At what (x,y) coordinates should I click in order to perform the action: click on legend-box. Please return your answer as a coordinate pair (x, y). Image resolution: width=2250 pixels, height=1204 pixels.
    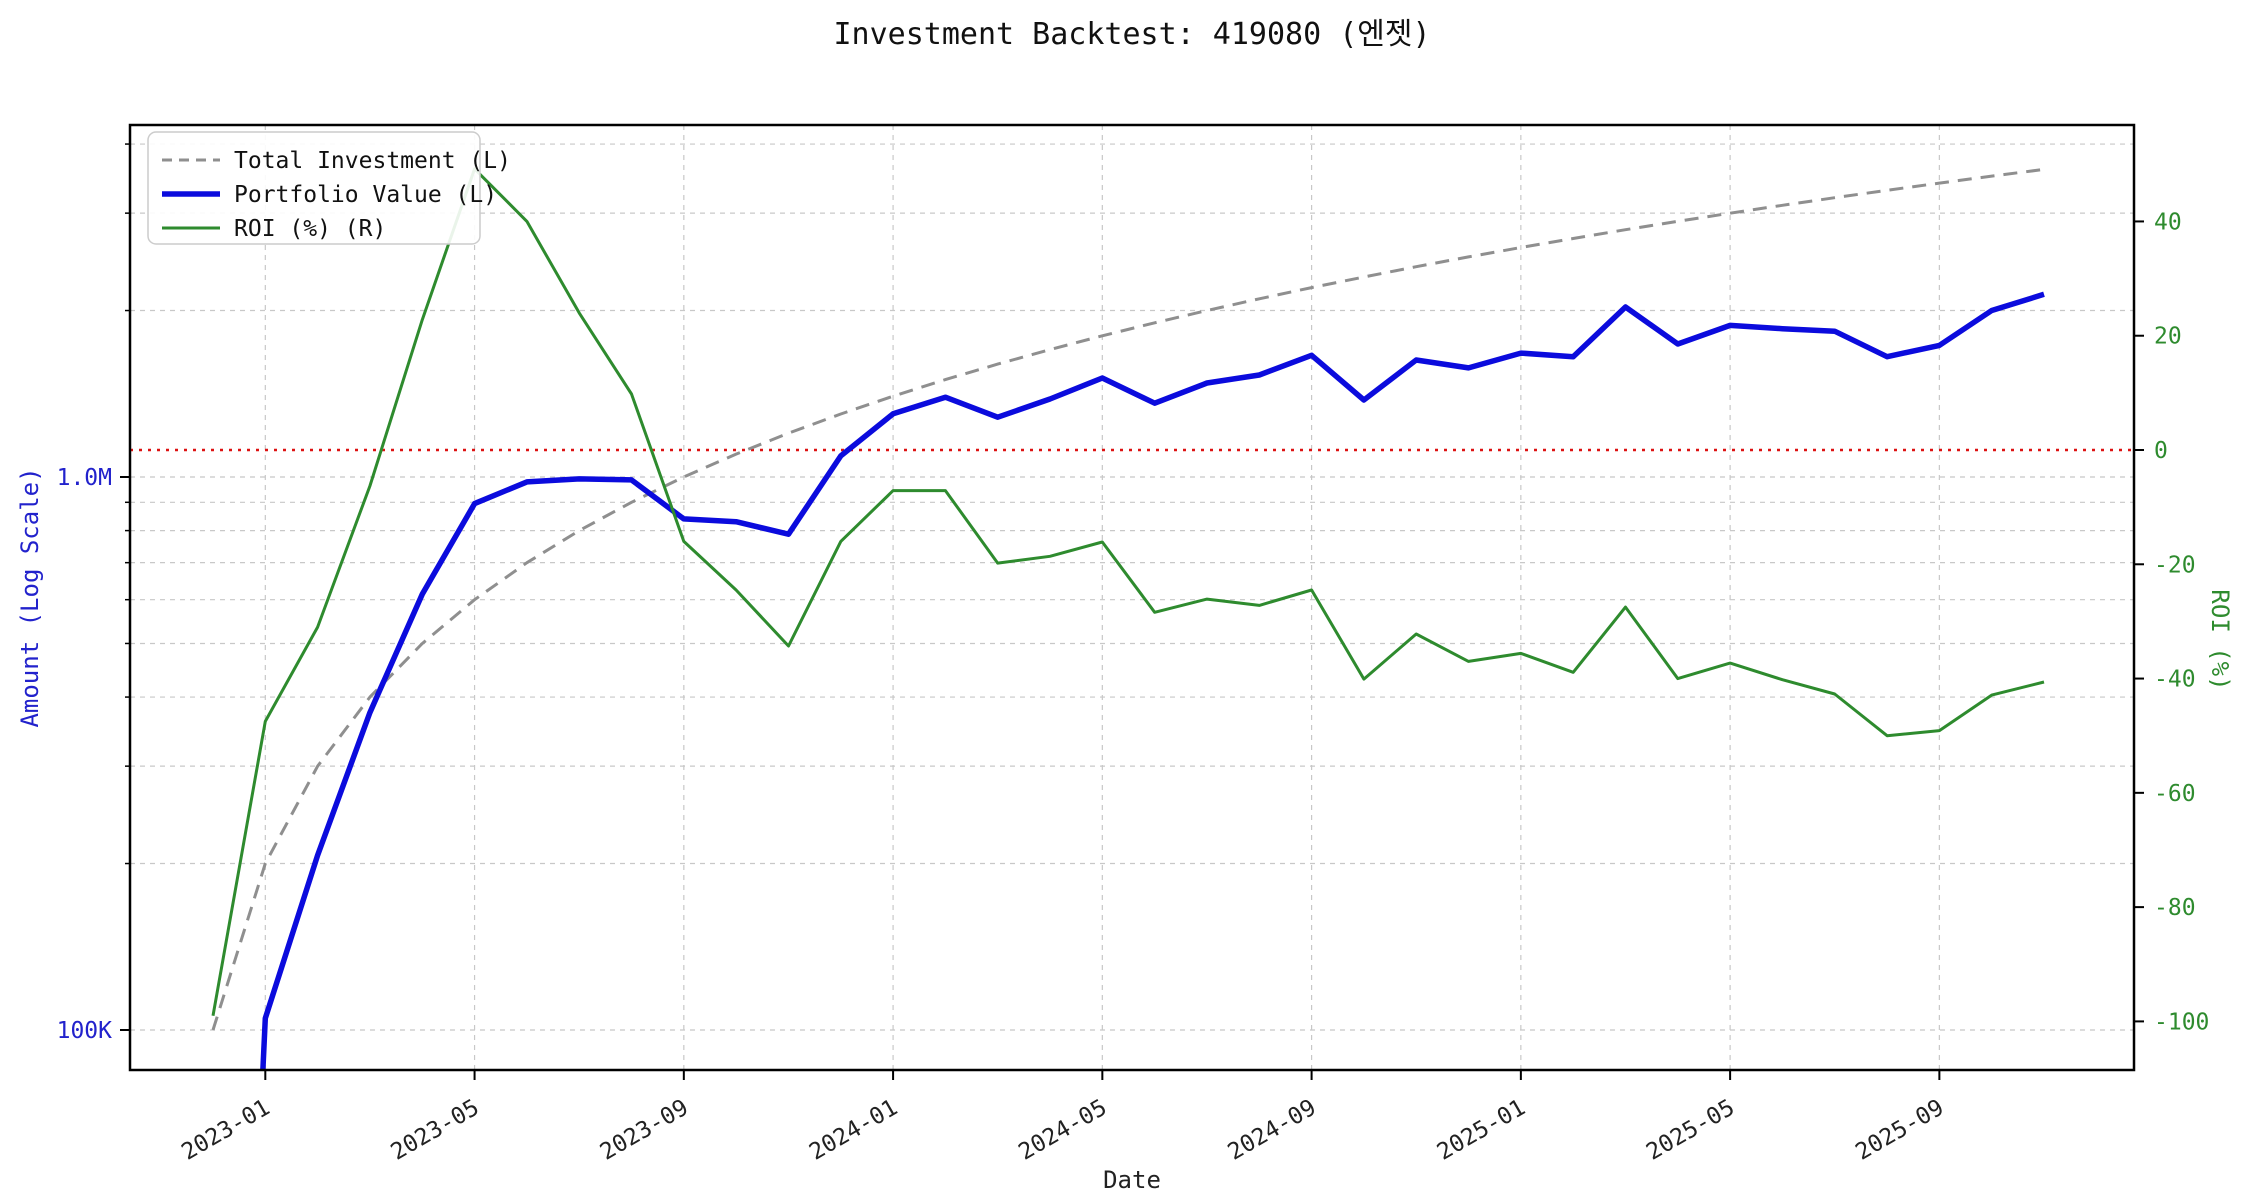
    Looking at the image, I should click on (314, 188).